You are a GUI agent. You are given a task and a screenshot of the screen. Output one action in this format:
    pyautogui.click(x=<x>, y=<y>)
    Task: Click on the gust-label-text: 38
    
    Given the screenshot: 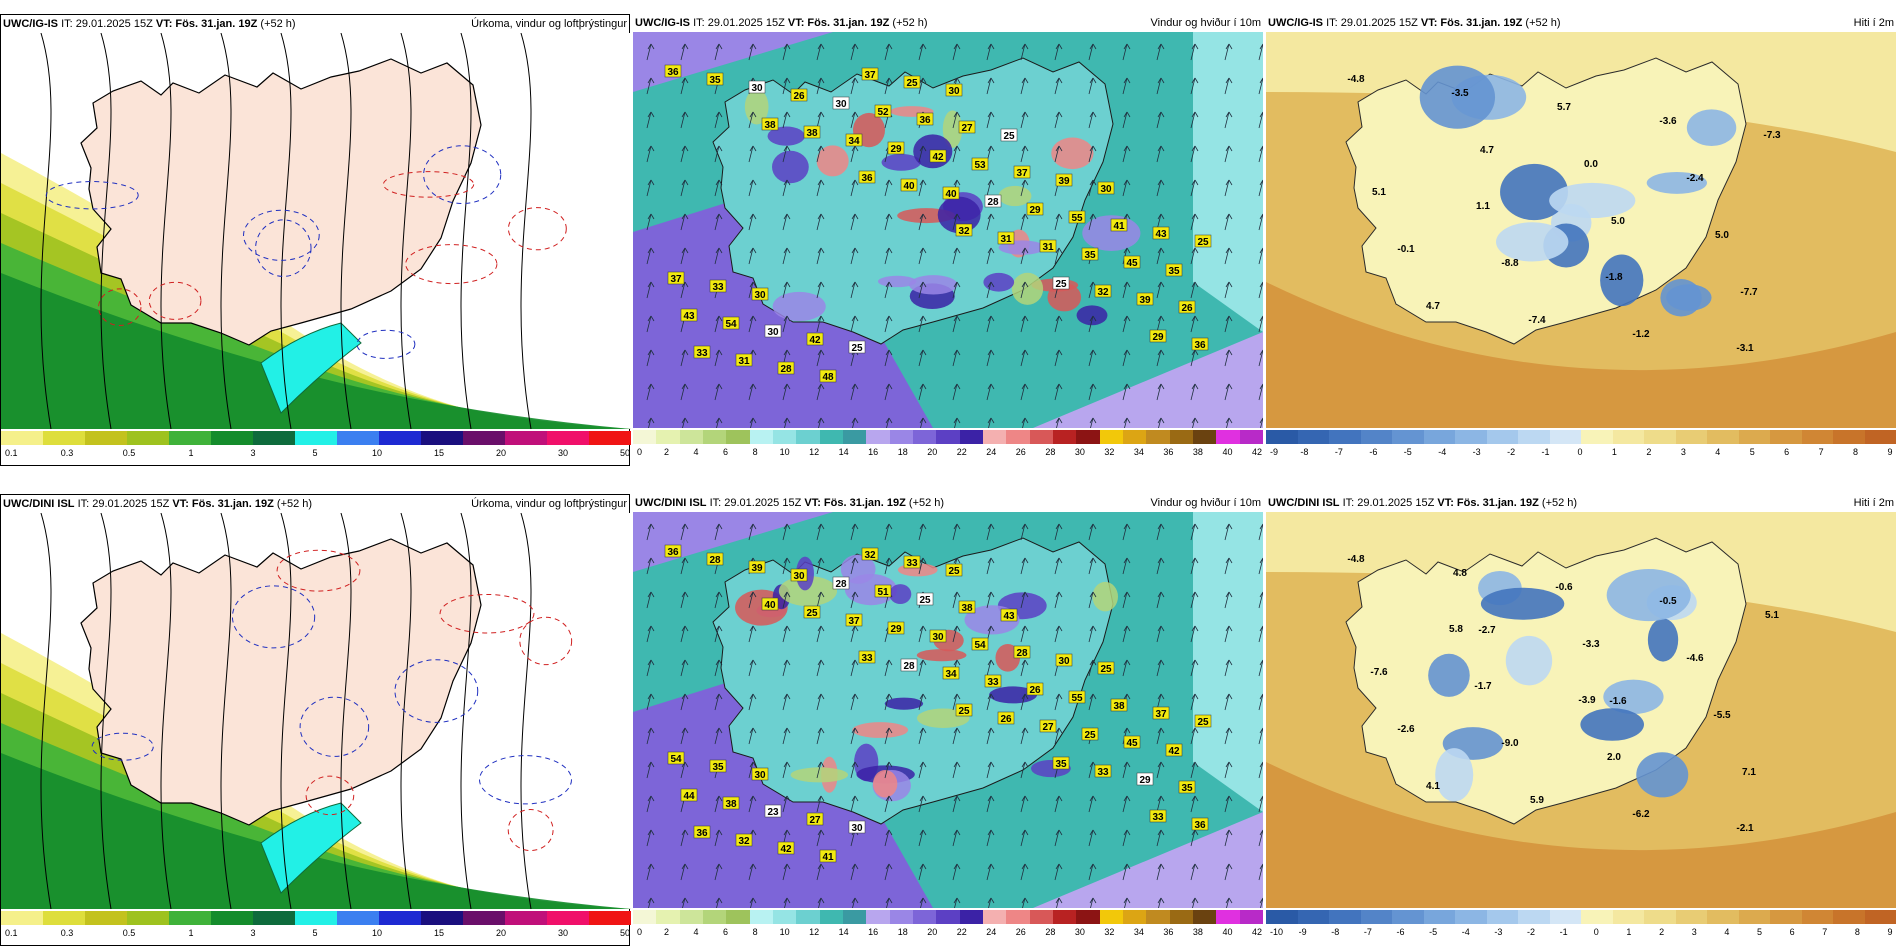 What is the action you would take?
    pyautogui.click(x=967, y=608)
    